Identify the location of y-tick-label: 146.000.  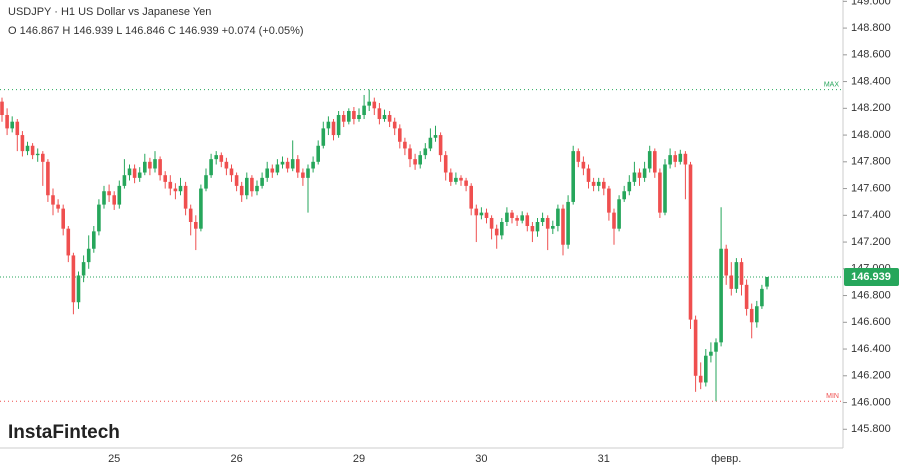
(871, 402).